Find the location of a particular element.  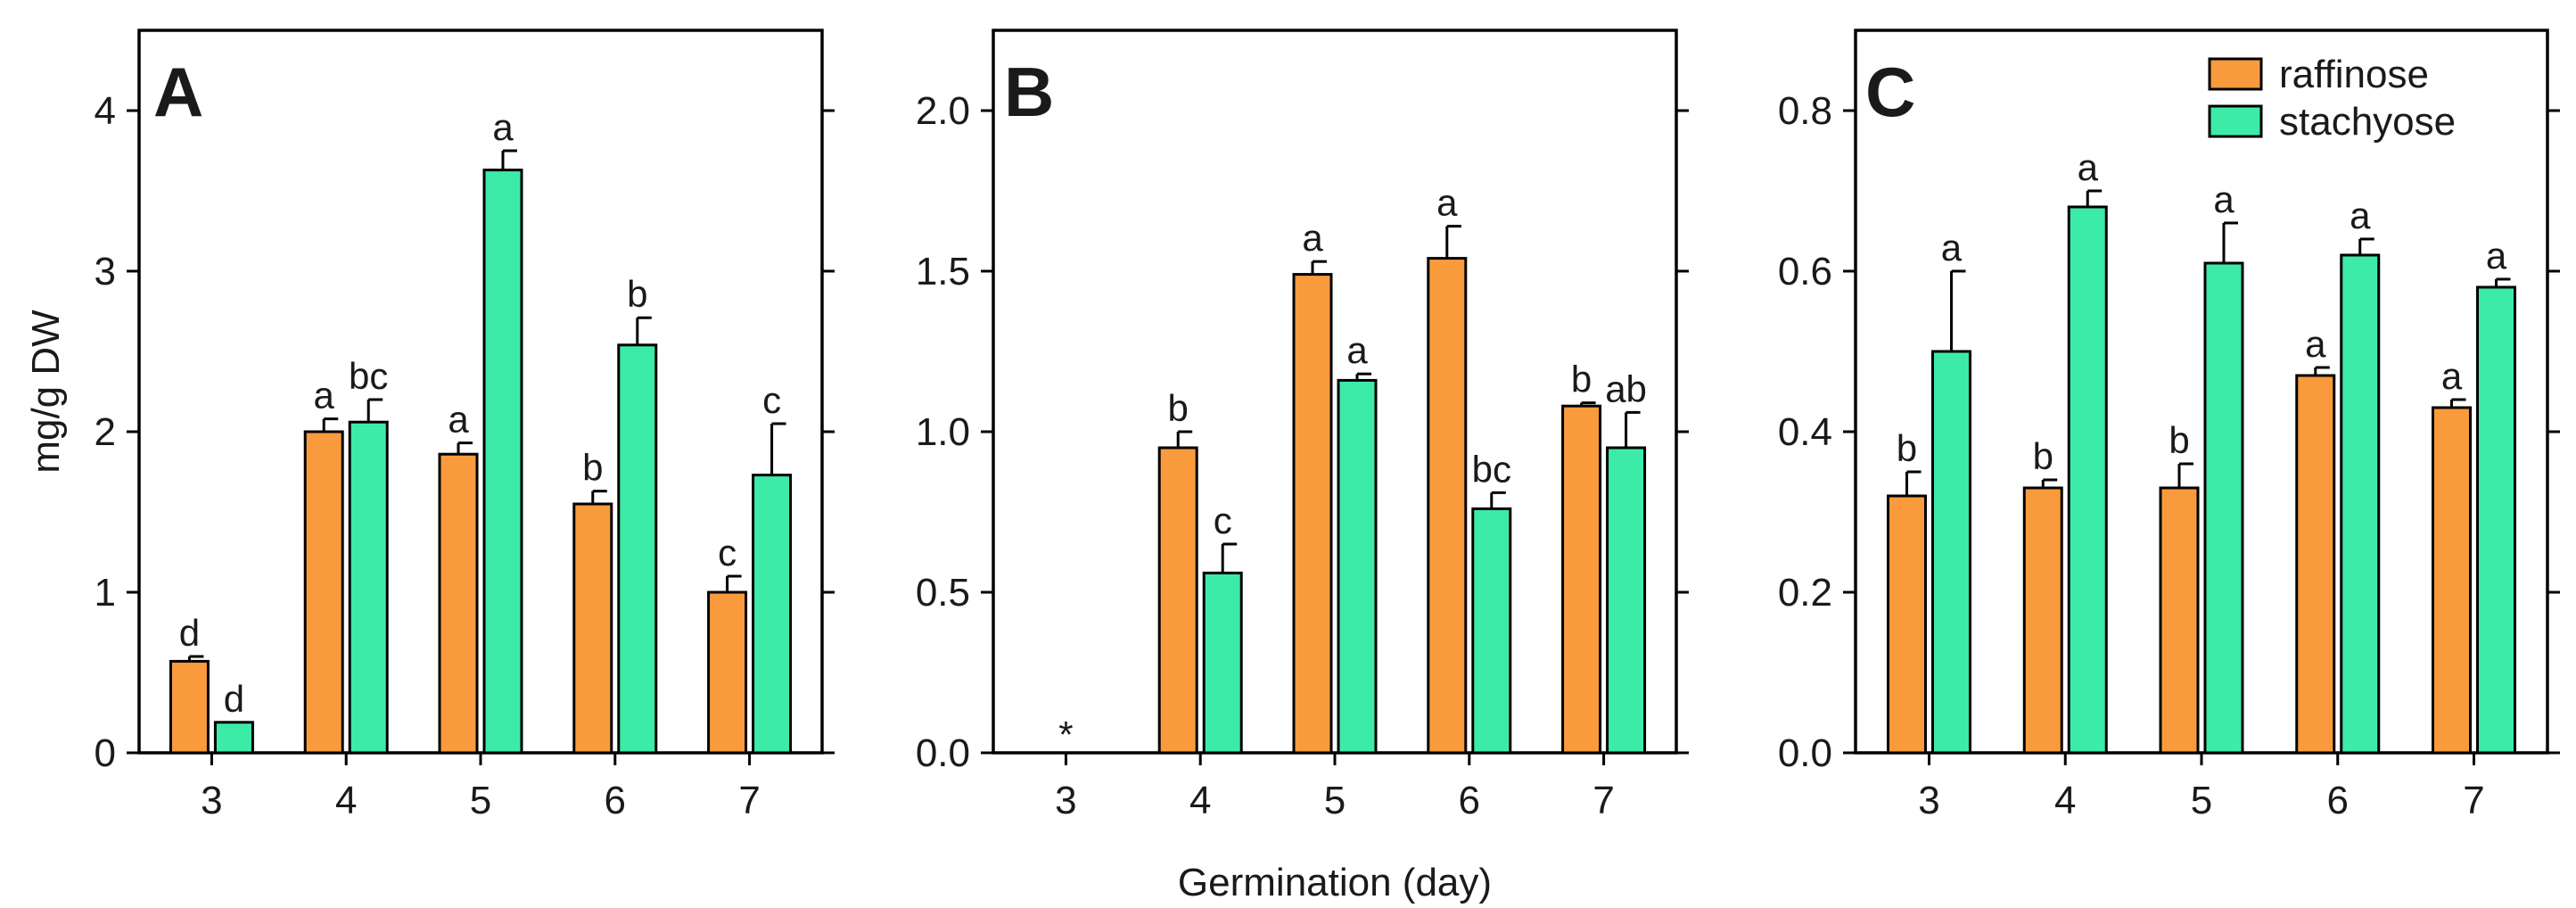

panel-c-ytick-label: 0.6 is located at coordinates (1805, 271).